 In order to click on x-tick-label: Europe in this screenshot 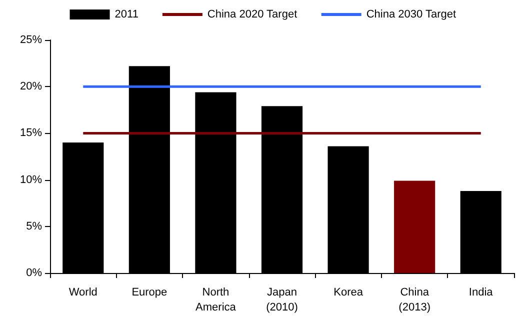, I will do `click(150, 292)`.